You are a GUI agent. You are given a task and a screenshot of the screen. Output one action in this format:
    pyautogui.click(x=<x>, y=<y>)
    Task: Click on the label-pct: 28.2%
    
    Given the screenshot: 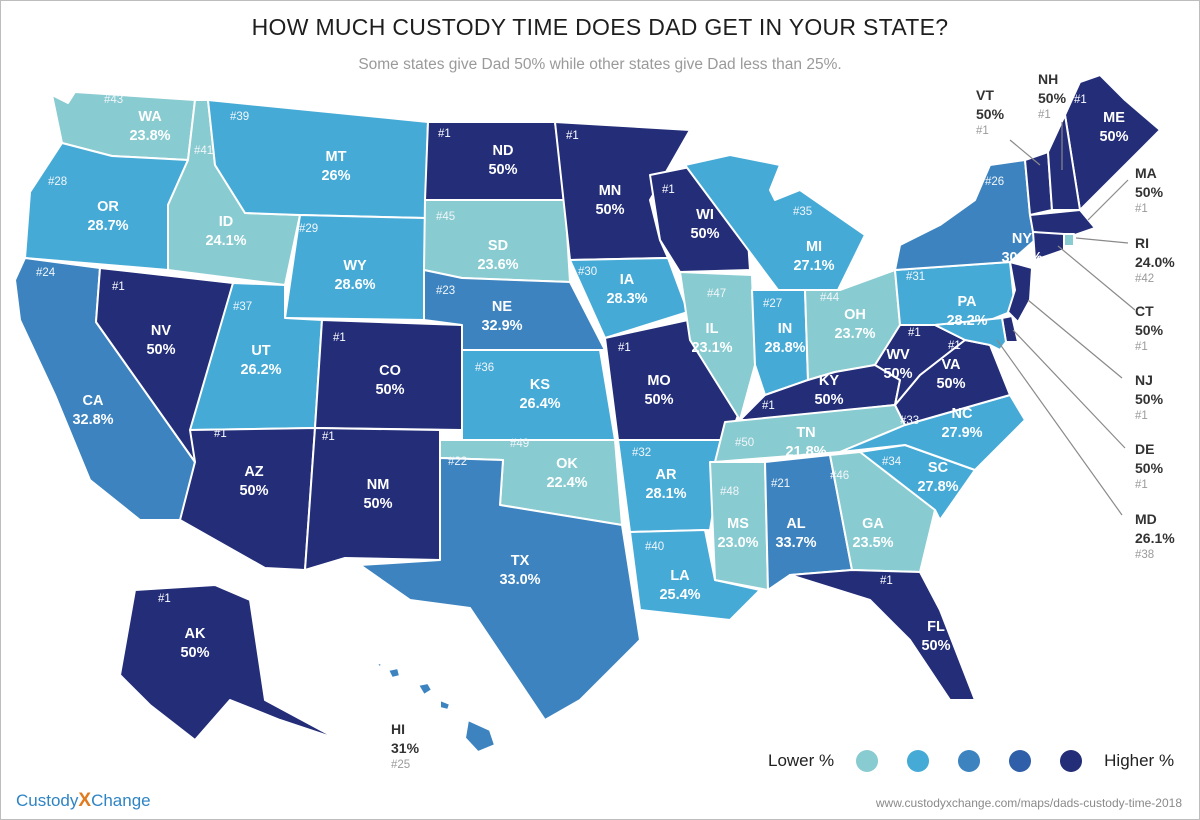 What is the action you would take?
    pyautogui.click(x=967, y=321)
    